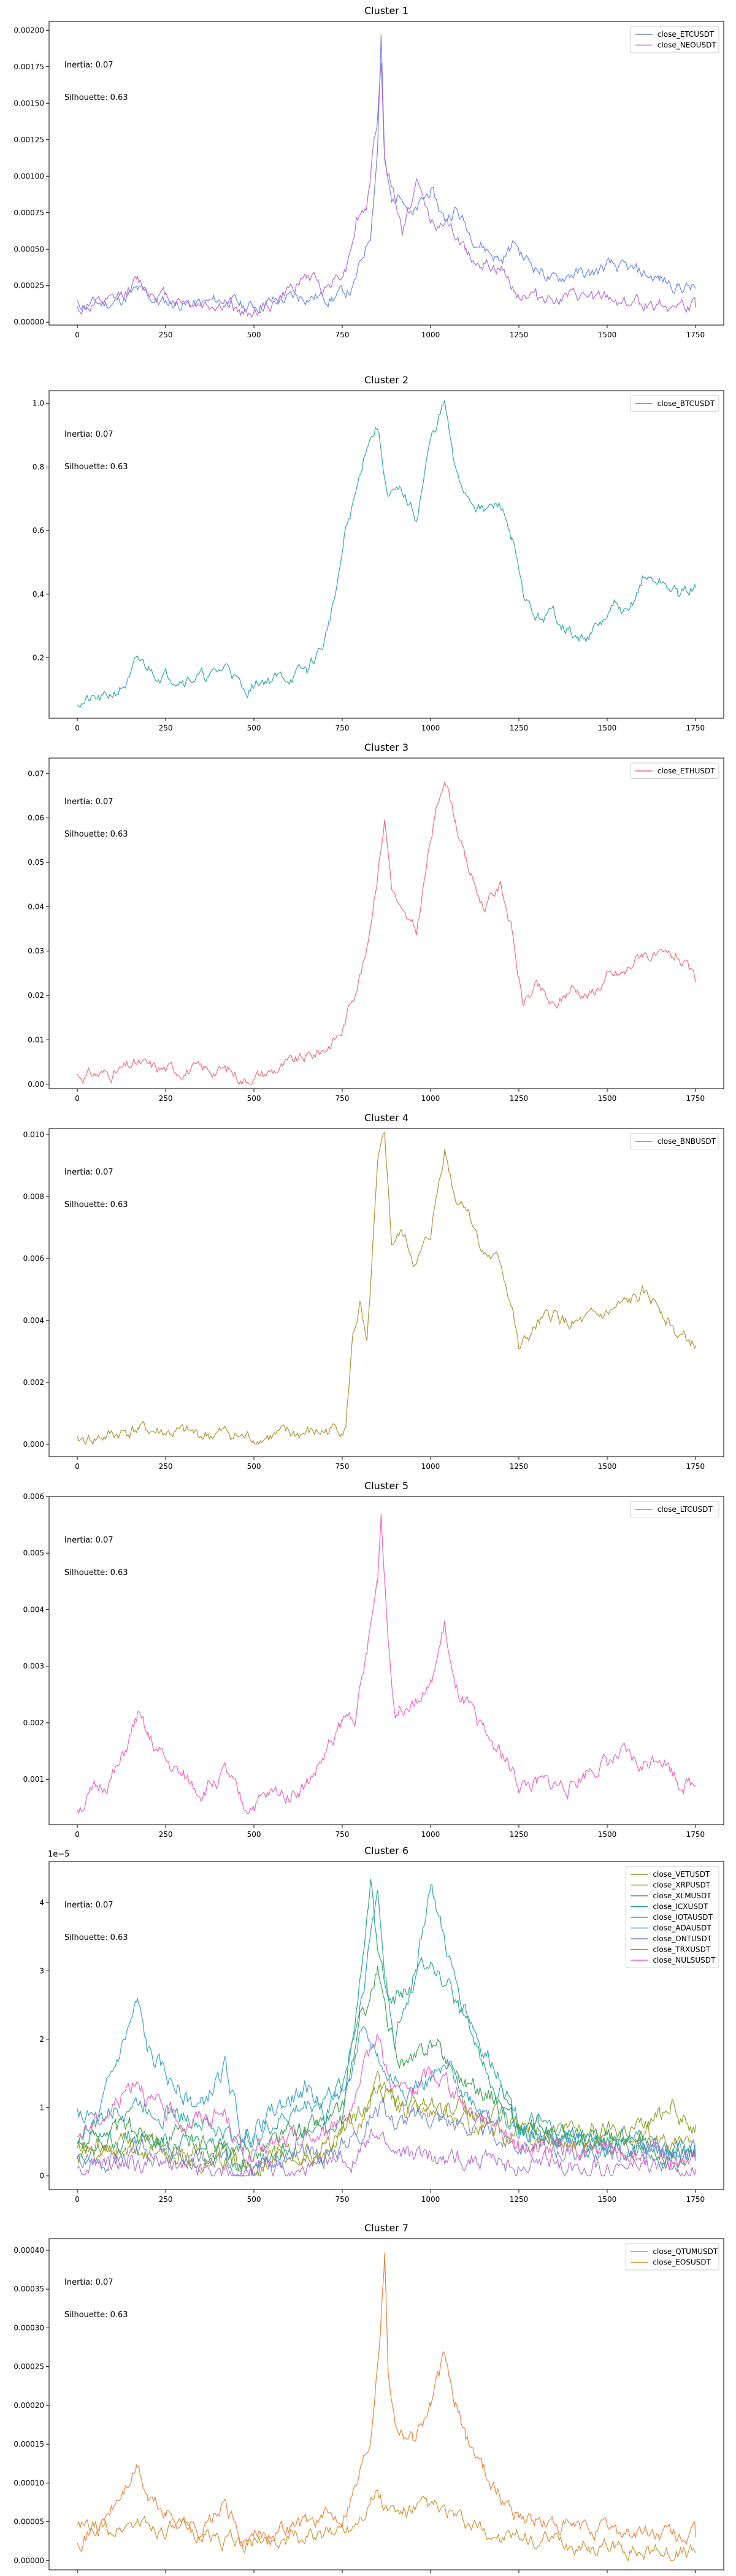 The height and width of the screenshot is (2576, 736). Describe the element at coordinates (38, 594) in the screenshot. I see `y-tick-label: 0.4` at that location.